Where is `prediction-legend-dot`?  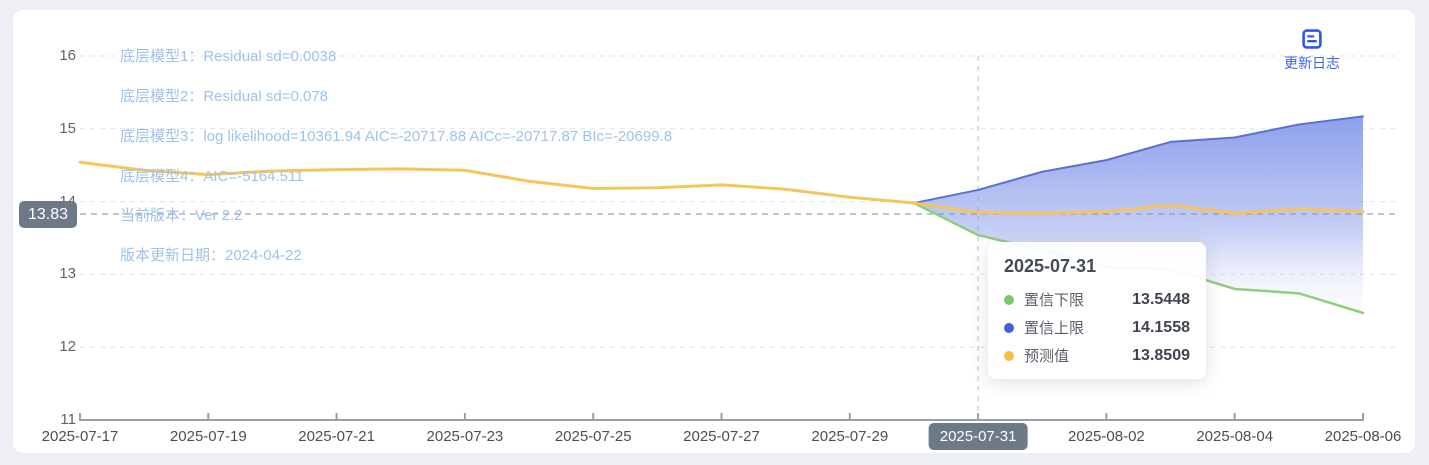
prediction-legend-dot is located at coordinates (1009, 355).